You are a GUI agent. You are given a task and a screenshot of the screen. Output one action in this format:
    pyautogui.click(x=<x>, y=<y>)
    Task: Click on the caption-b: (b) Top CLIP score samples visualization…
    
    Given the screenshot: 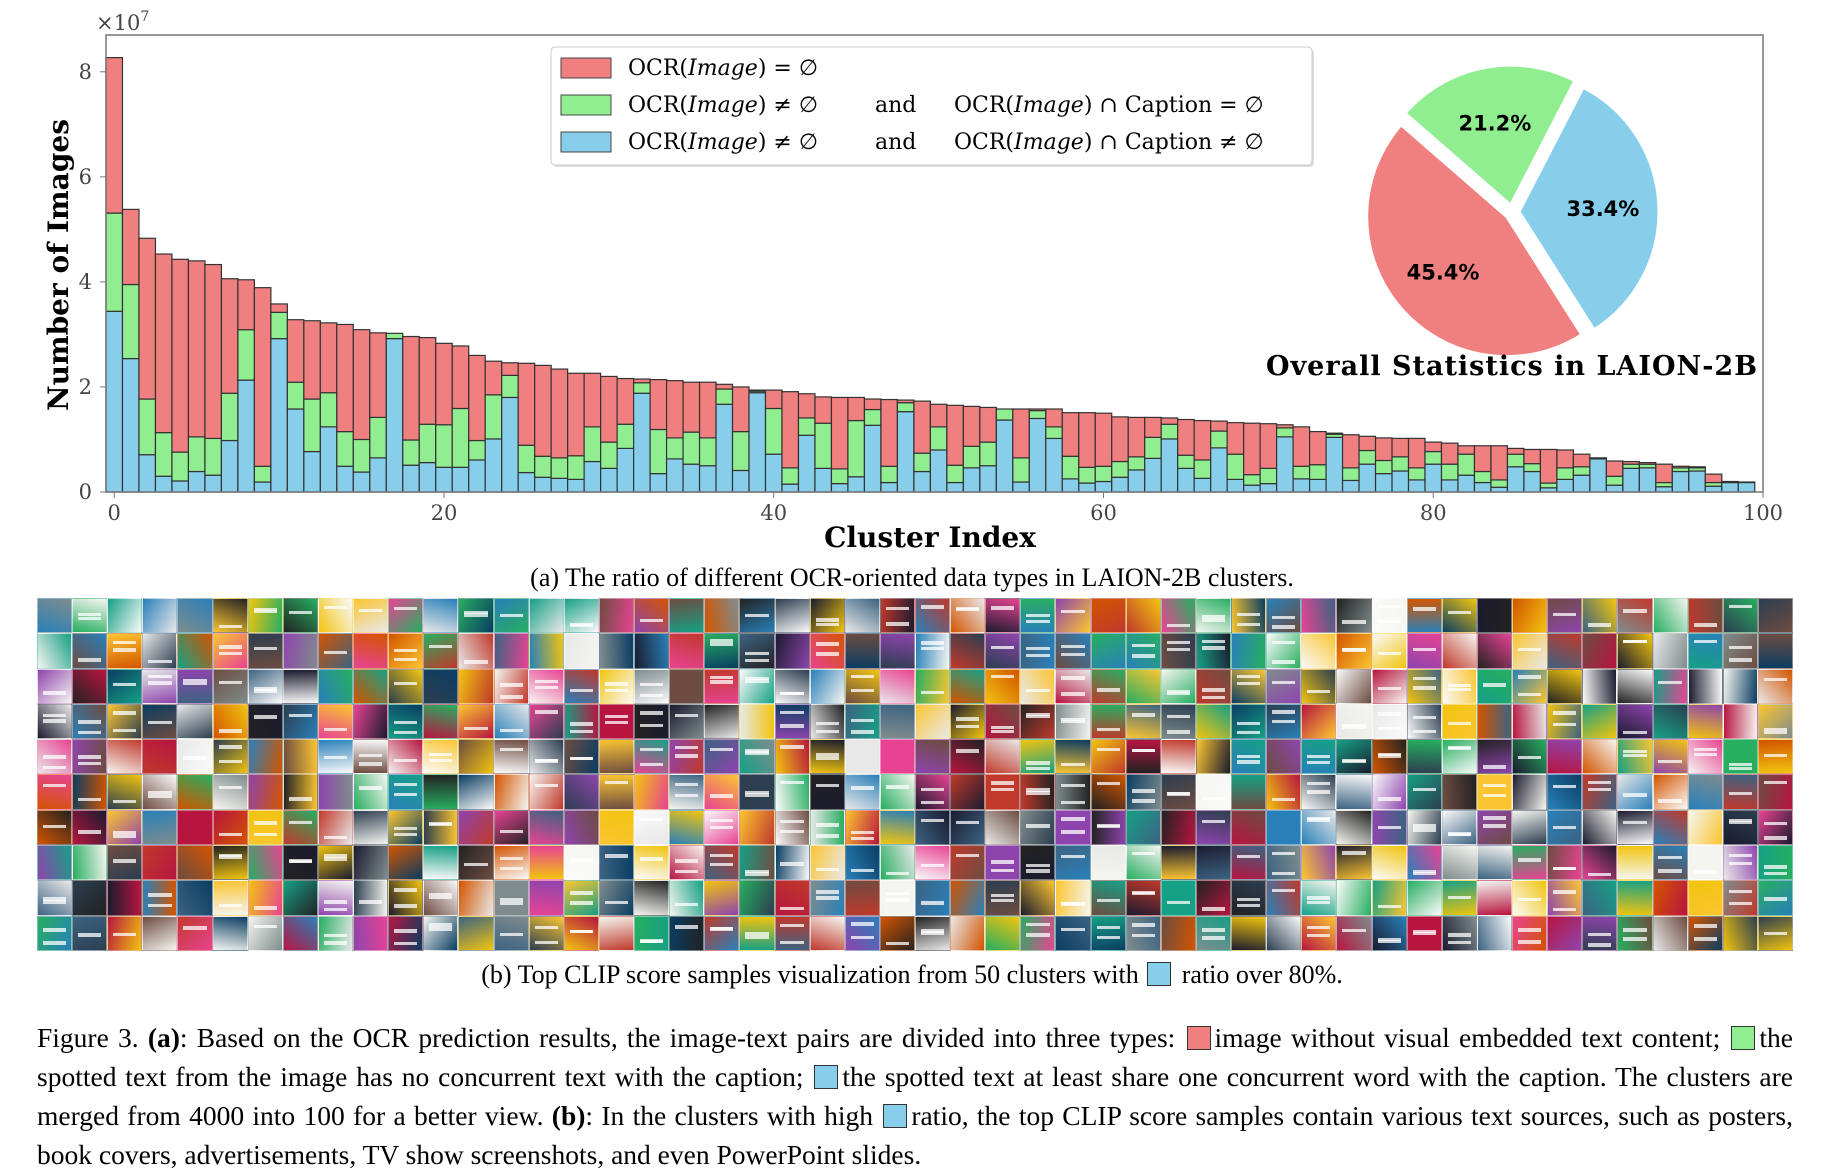 What is the action you would take?
    pyautogui.click(x=912, y=975)
    